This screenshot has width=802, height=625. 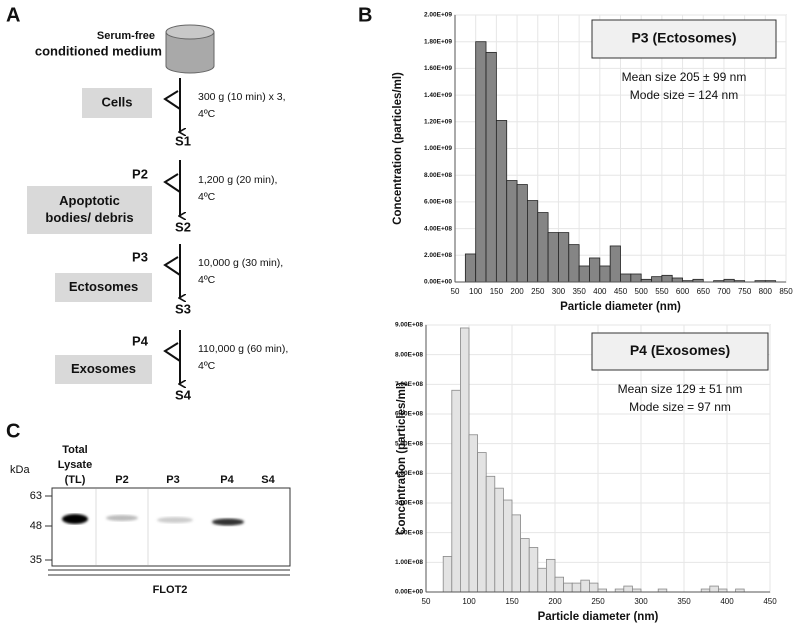 I want to click on x-tick-label: 550, so click(x=662, y=291).